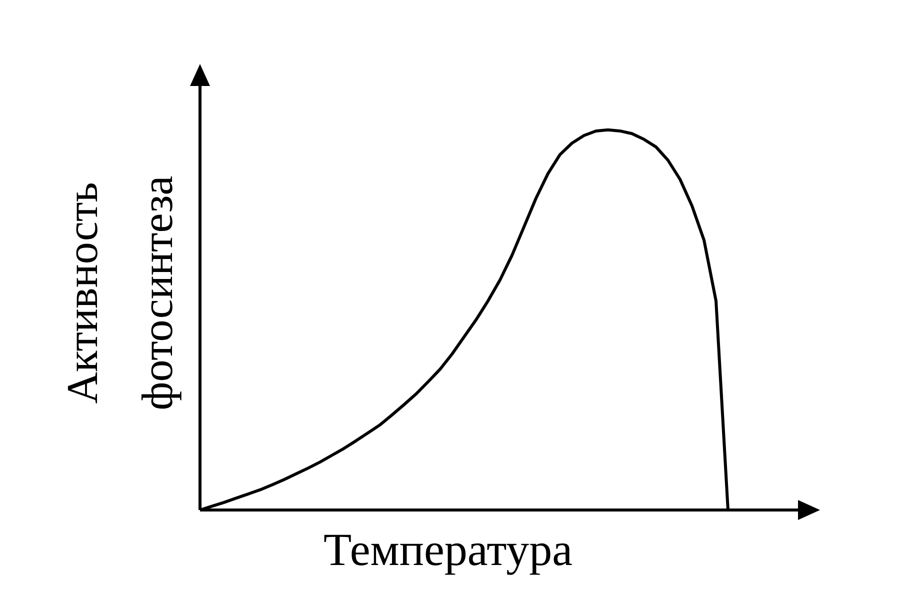 This screenshot has width=914, height=606. Describe the element at coordinates (448, 549) in the screenshot. I see `x-axis-title: Температура` at that location.